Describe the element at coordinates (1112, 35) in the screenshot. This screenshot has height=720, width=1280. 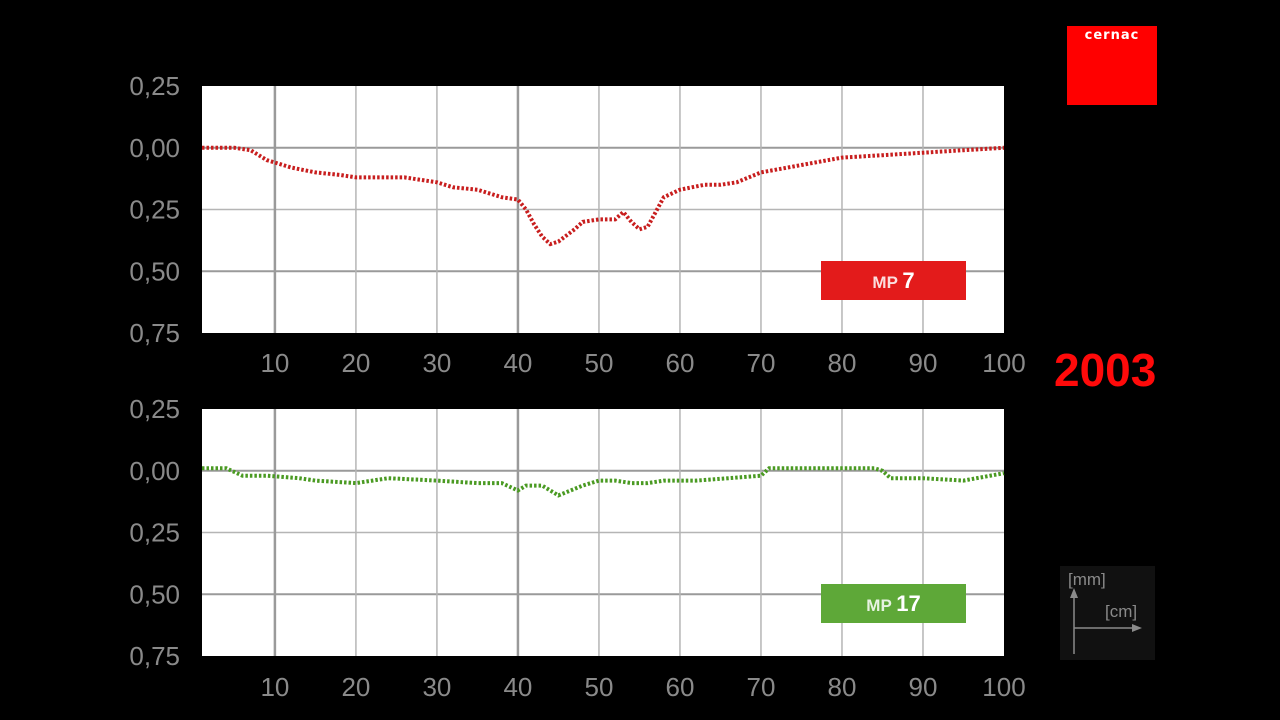
I see `logo-text: cernac` at that location.